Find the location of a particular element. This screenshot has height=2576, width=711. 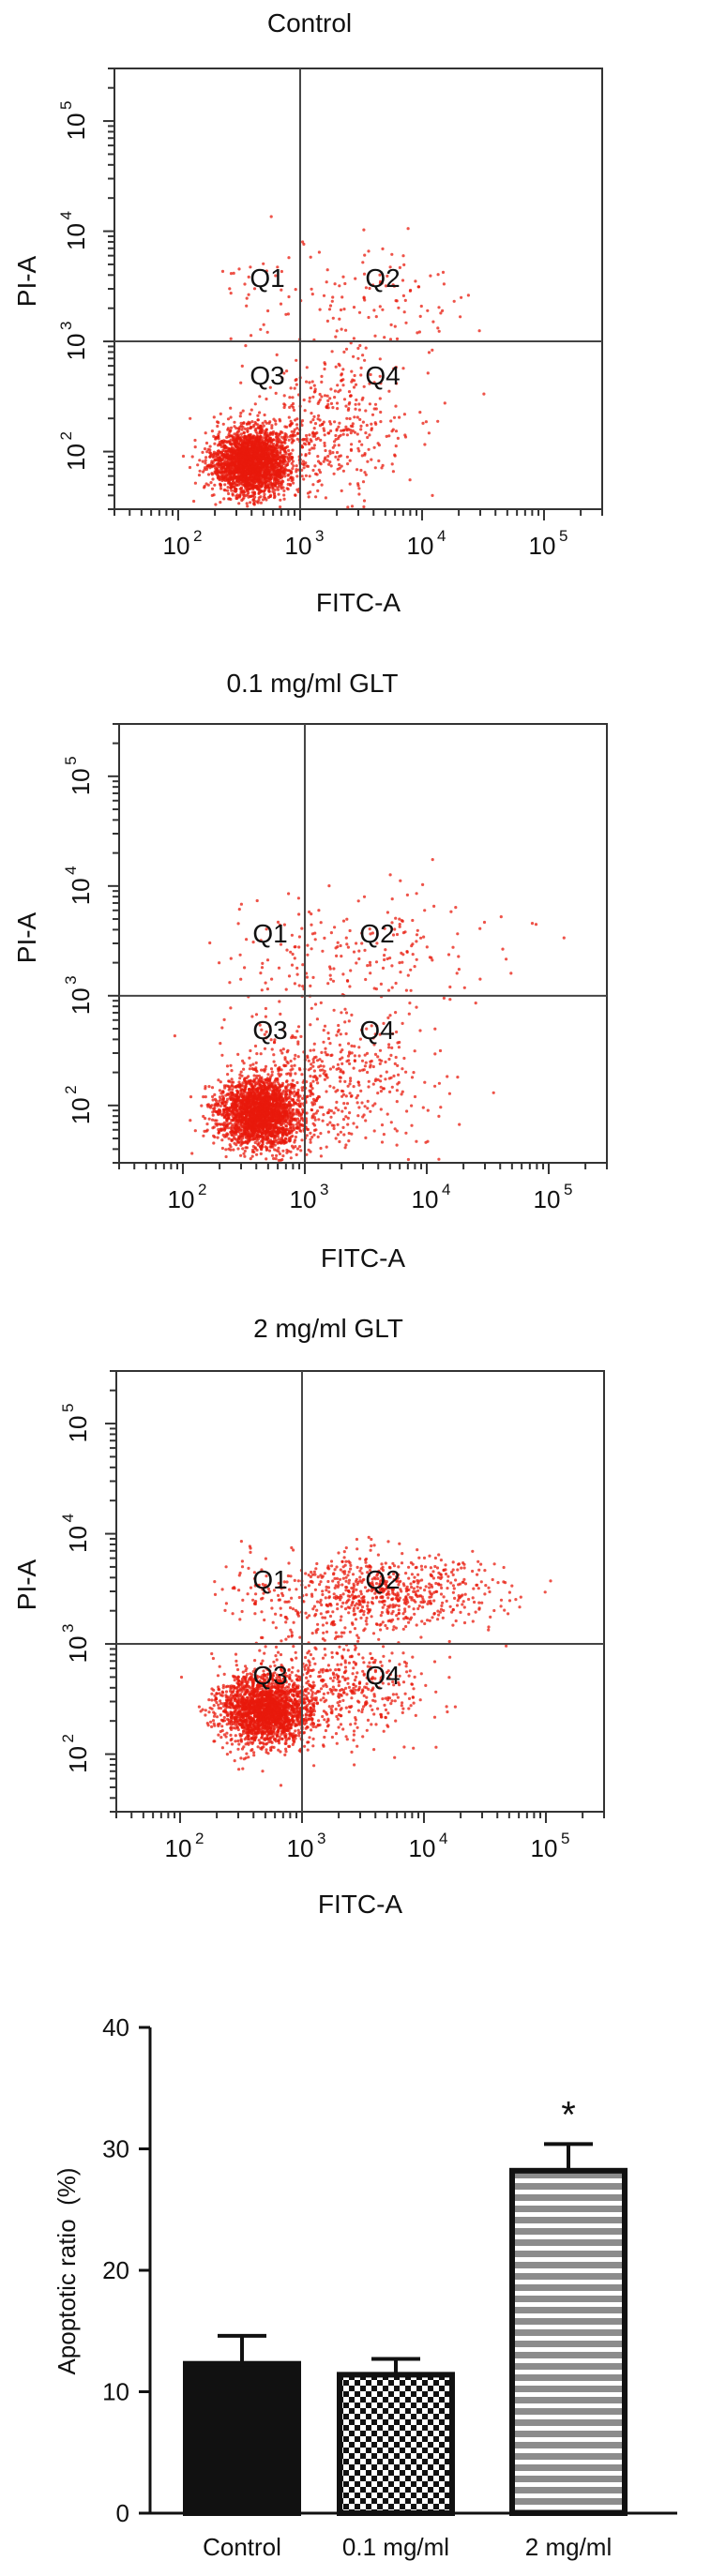

y-tick-exponent: 3 is located at coordinates (66, 326).